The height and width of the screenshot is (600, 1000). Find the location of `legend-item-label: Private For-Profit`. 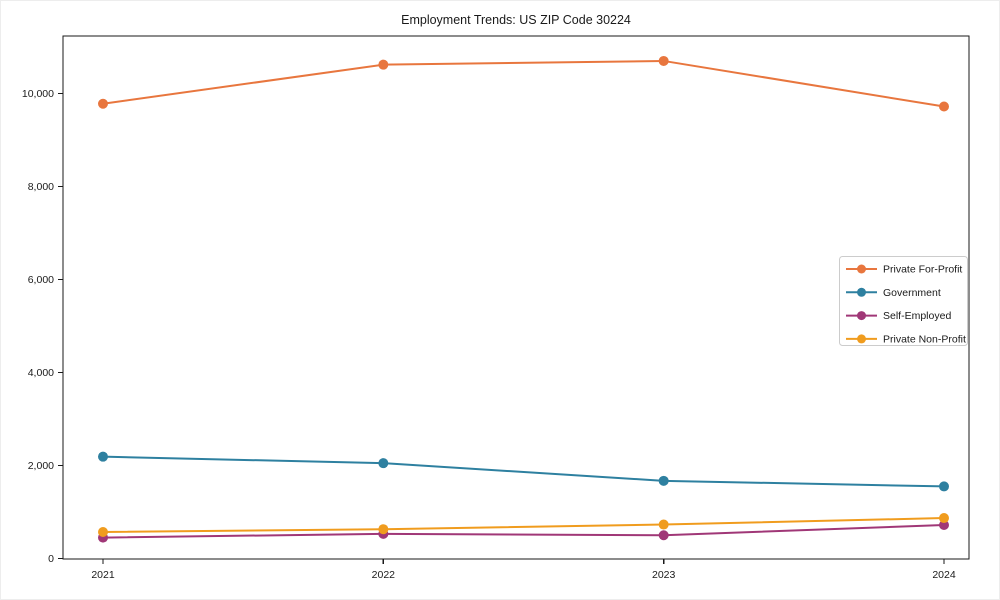

legend-item-label: Private For-Profit is located at coordinates (922, 270).